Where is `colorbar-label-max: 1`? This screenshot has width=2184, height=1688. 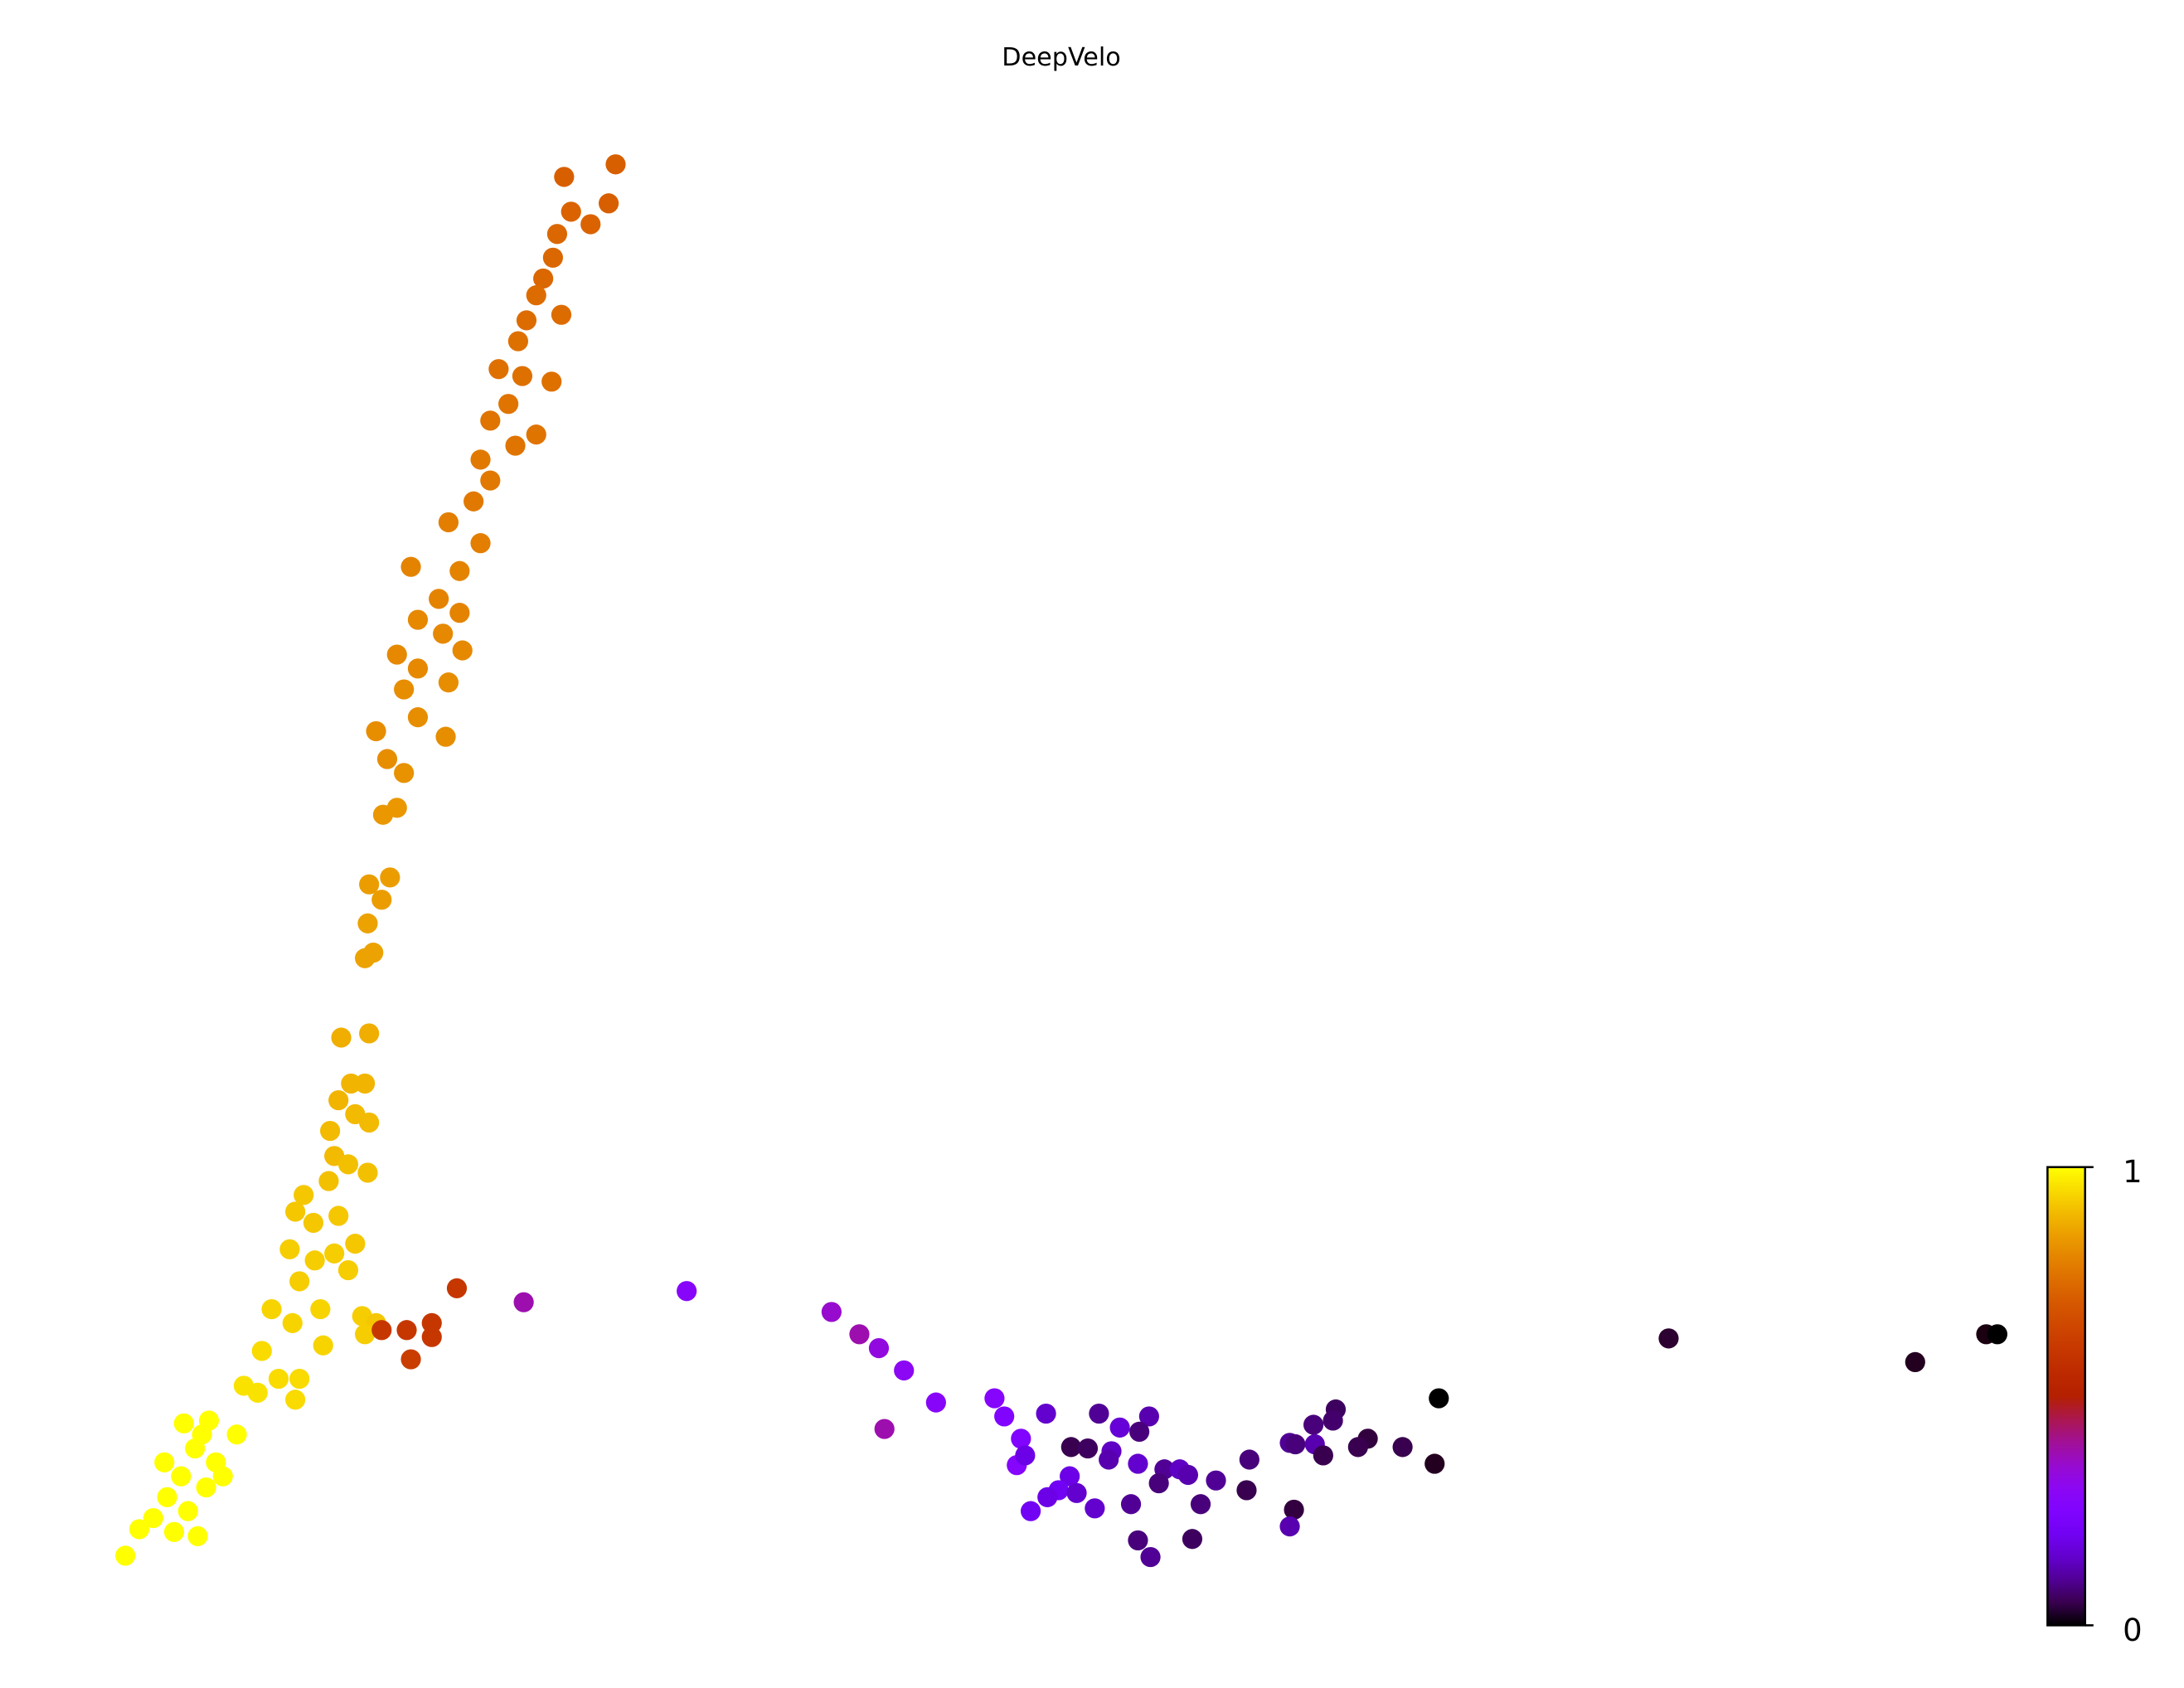 colorbar-label-max: 1 is located at coordinates (2133, 1172).